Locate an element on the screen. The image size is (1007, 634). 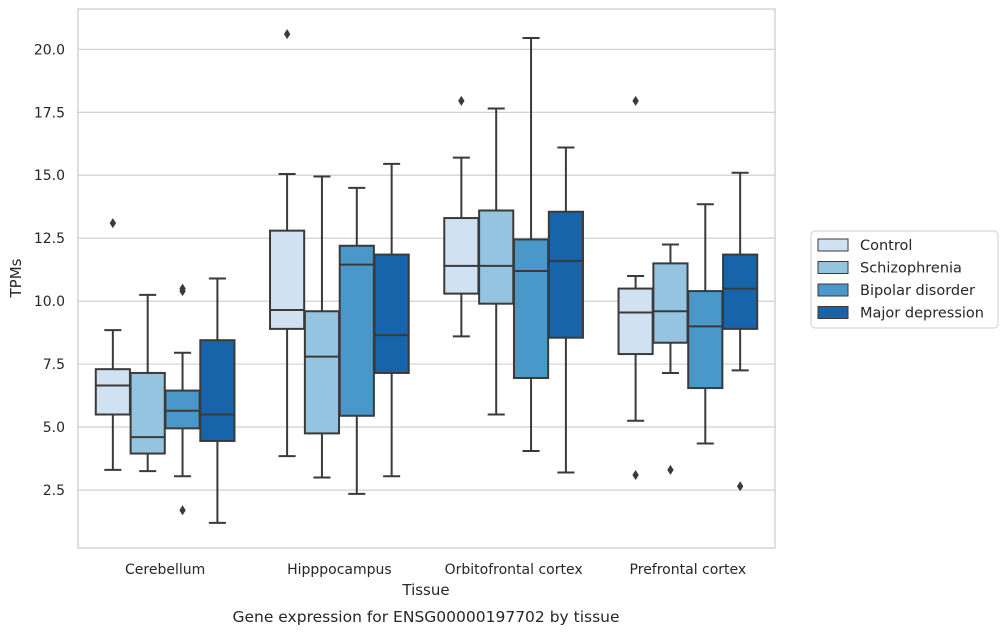
y-tick-label: 5.0 is located at coordinates (54, 428).